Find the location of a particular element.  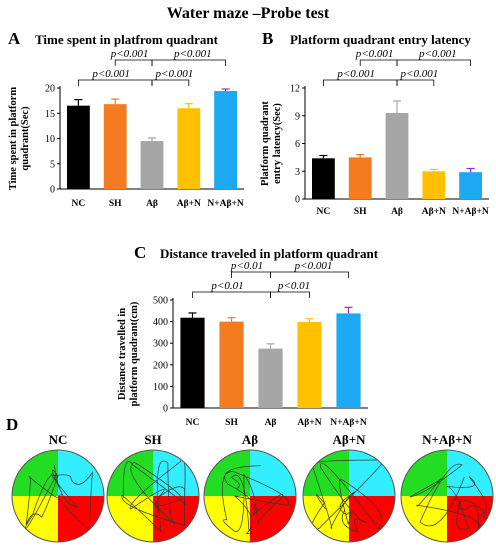

maze-1: SH is located at coordinates (153, 487).